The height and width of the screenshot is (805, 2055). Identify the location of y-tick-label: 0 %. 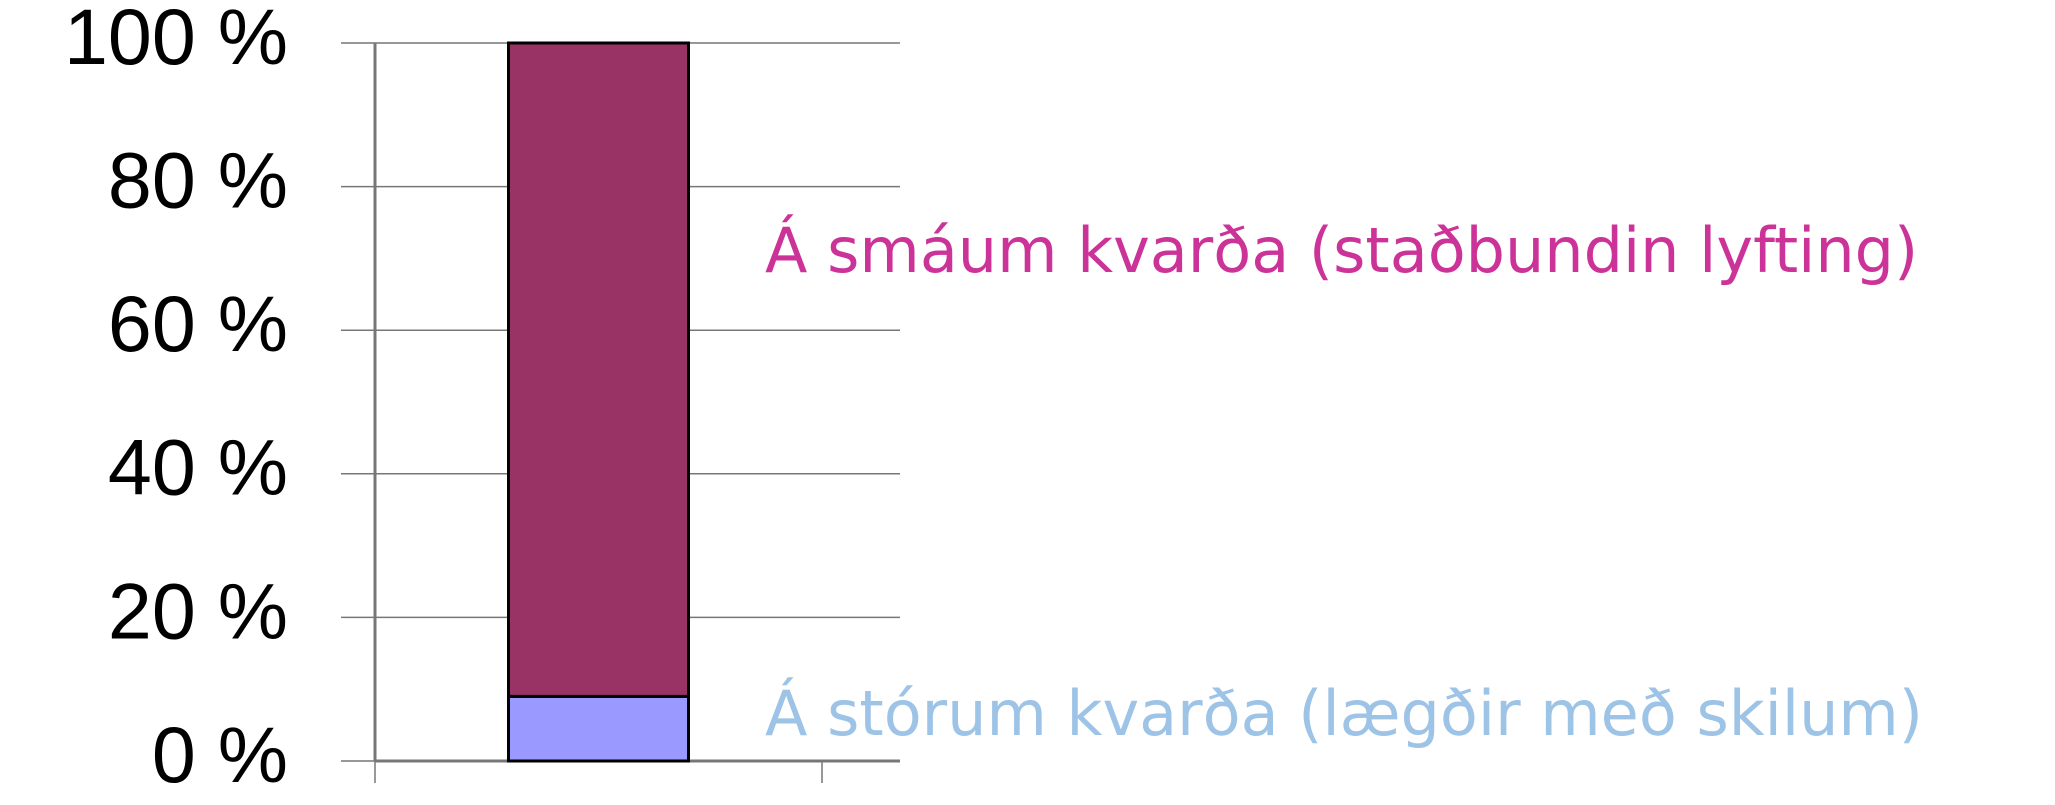
(220, 754).